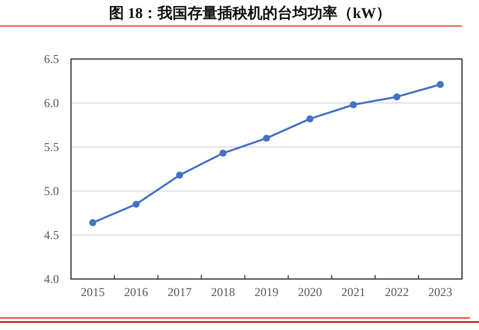  I want to click on x-tick-label: 2017, so click(180, 292).